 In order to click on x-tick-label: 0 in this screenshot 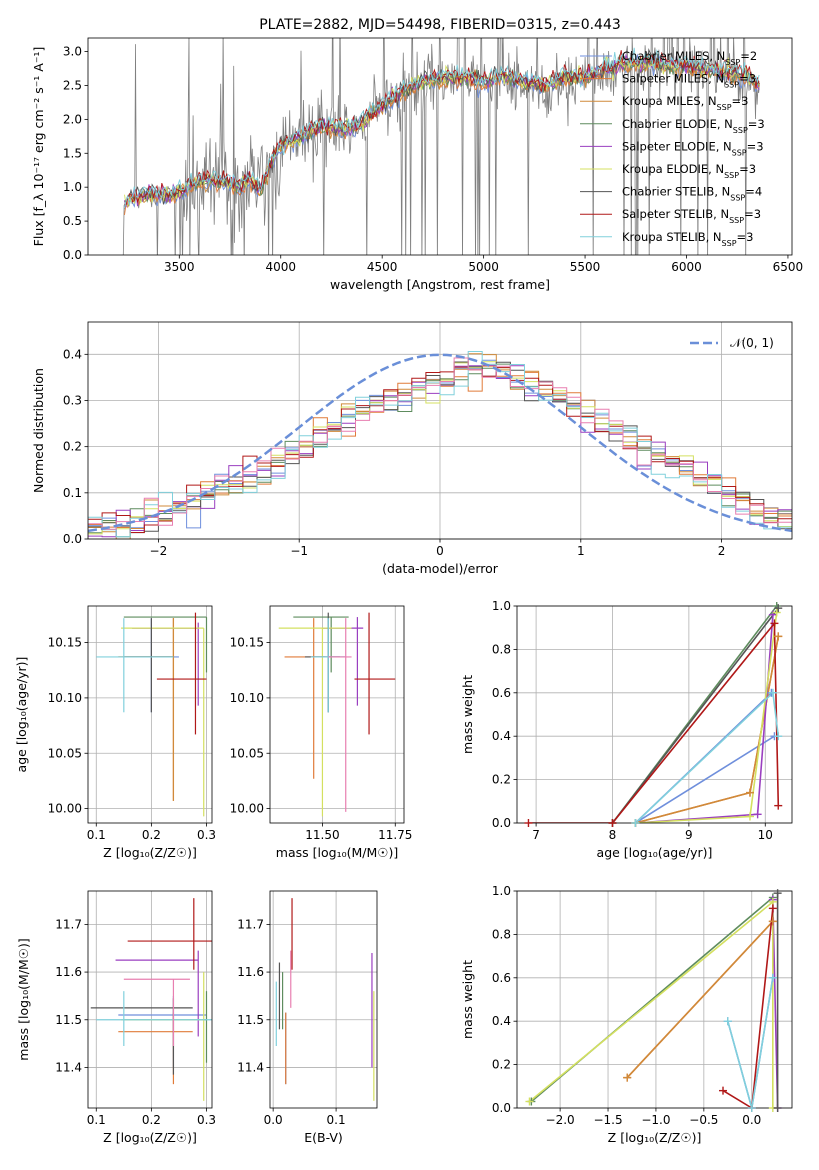, I will do `click(440, 551)`.